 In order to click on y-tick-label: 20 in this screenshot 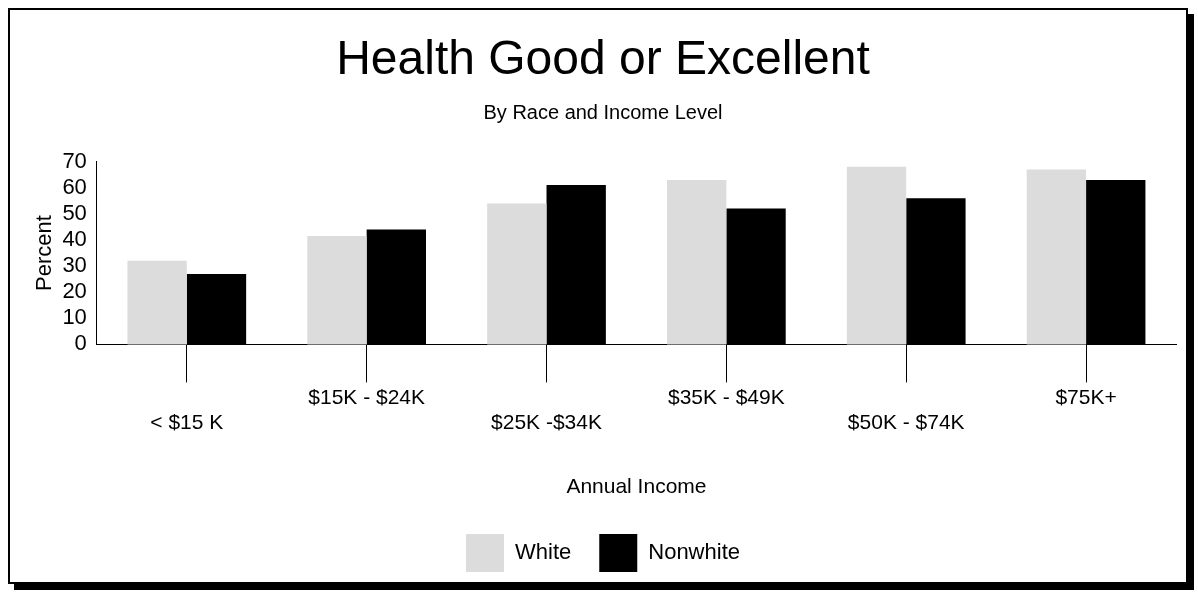, I will do `click(74, 291)`.